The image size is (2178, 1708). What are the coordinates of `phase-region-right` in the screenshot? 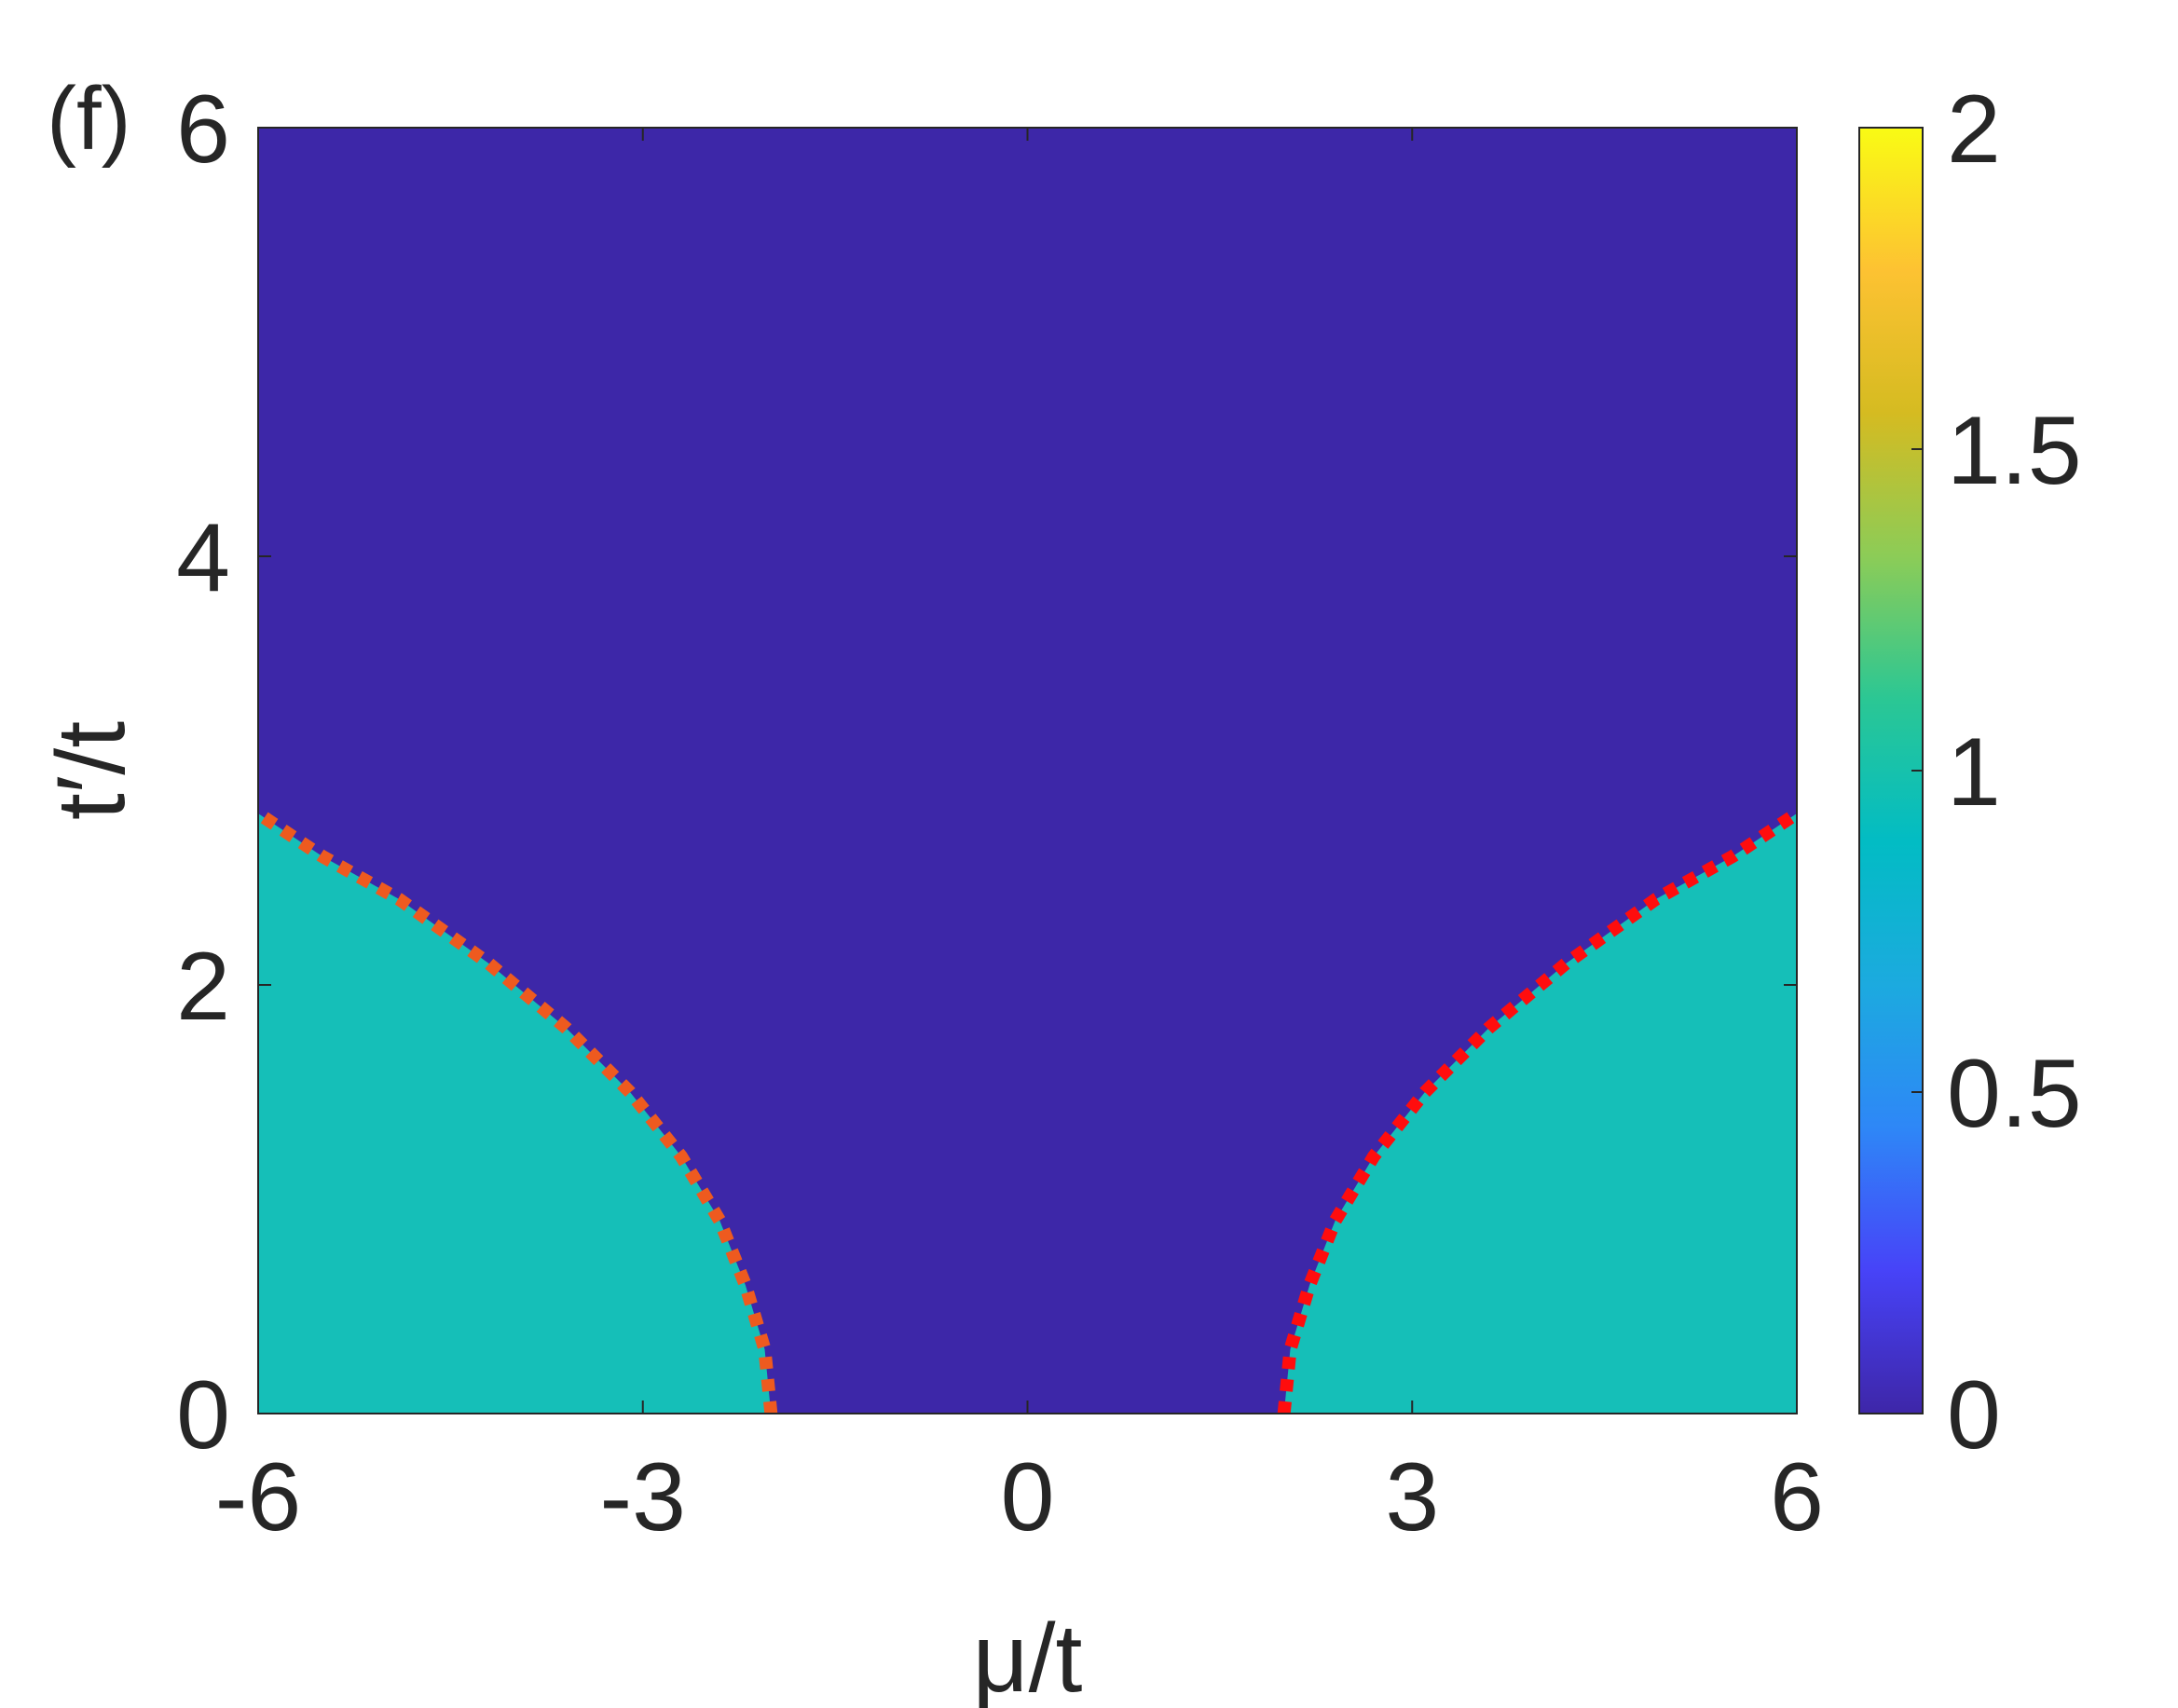 It's located at (1540, 1113).